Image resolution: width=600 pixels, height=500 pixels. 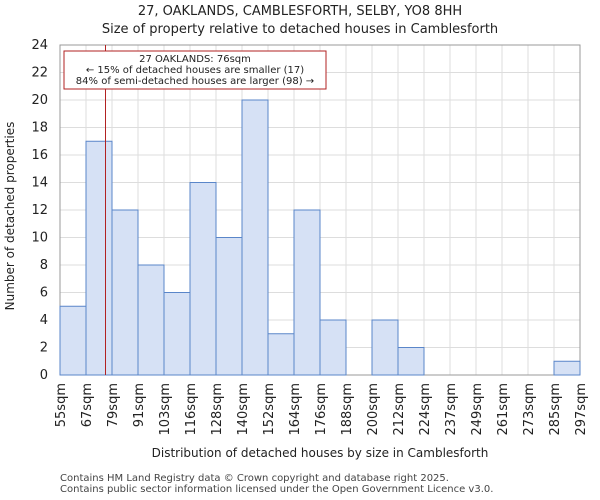 I want to click on x-tick-label: 237sqm, so click(x=451, y=409).